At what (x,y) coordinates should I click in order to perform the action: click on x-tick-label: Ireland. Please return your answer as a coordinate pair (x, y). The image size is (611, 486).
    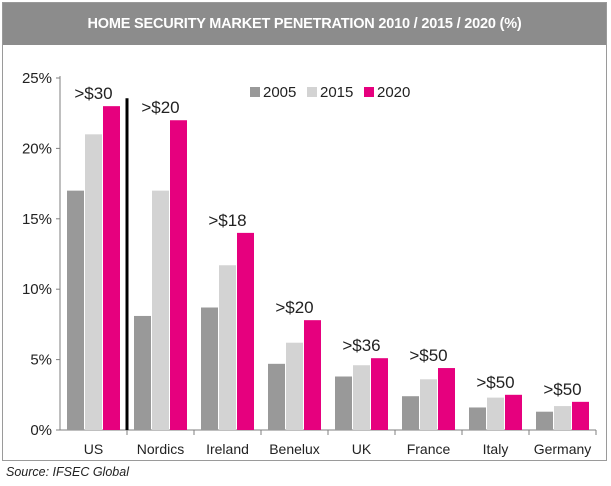
    Looking at the image, I should click on (227, 449).